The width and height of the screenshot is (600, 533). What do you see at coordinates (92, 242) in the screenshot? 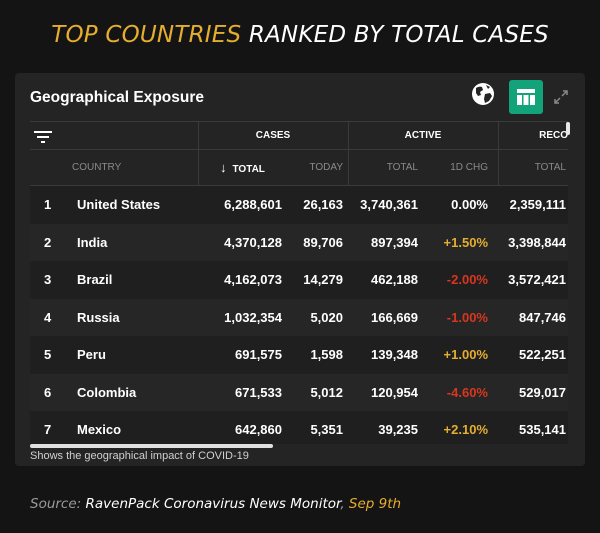
I see `country-name: India` at bounding box center [92, 242].